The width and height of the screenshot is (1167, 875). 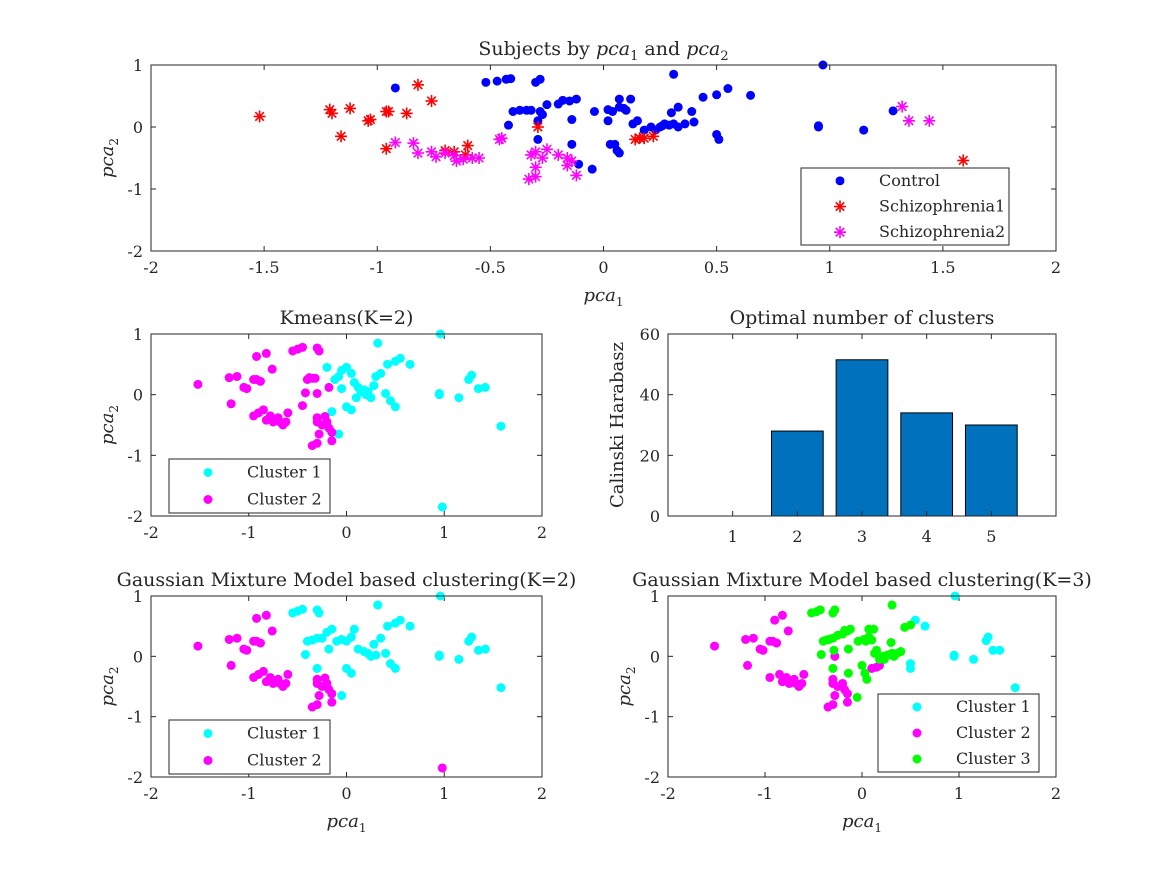 I want to click on ylabel-label-base: pca, so click(x=624, y=690).